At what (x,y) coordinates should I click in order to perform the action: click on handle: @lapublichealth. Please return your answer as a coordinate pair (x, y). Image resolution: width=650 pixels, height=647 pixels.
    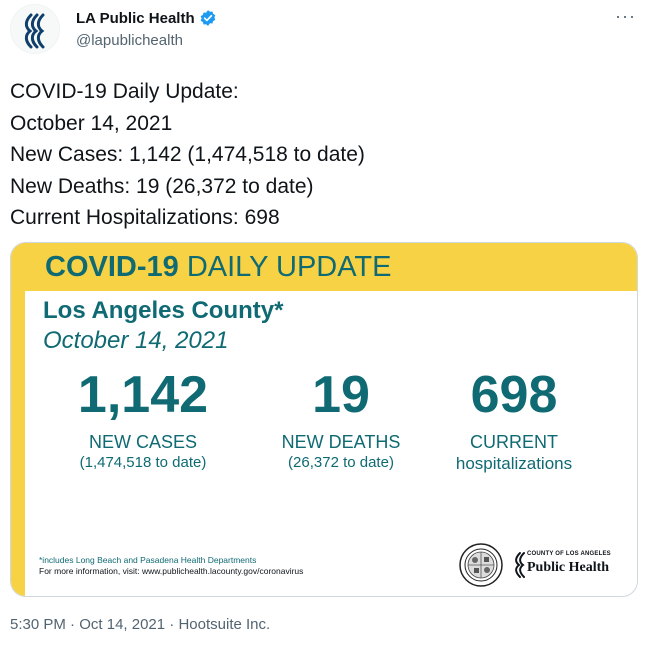
    Looking at the image, I should click on (129, 40).